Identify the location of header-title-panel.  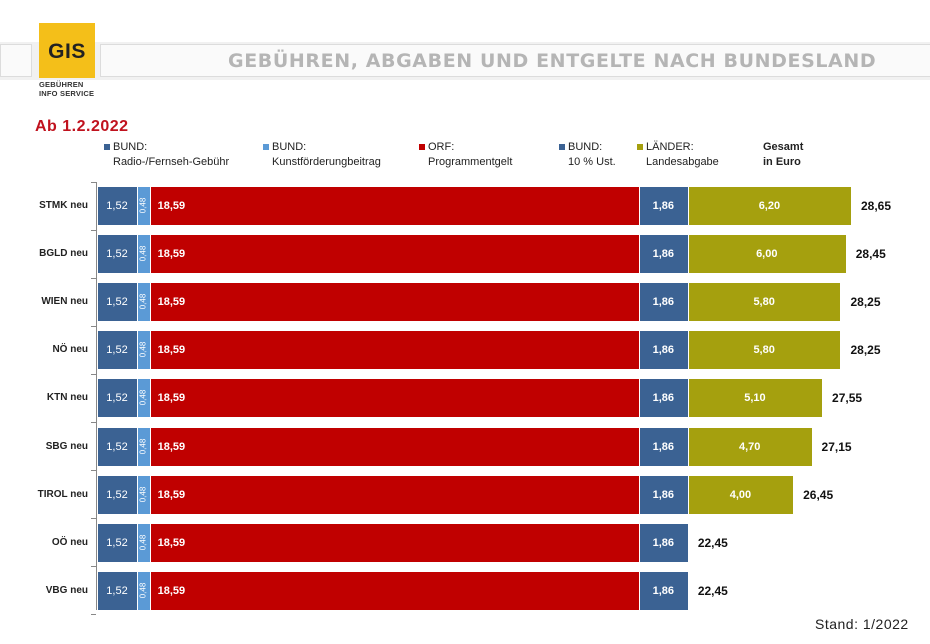
(515, 60).